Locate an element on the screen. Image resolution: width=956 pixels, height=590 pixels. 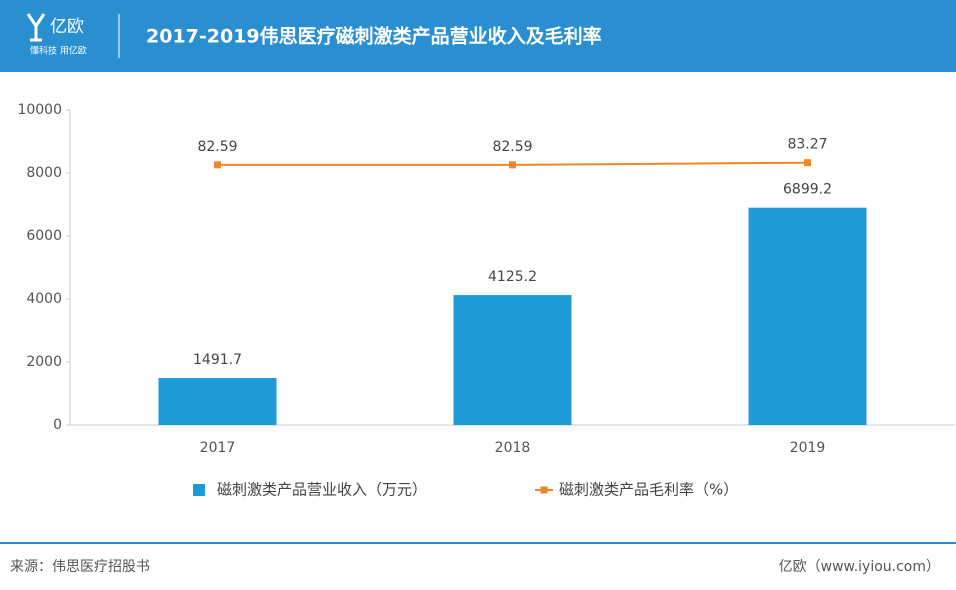
header-band is located at coordinates (478, 36).